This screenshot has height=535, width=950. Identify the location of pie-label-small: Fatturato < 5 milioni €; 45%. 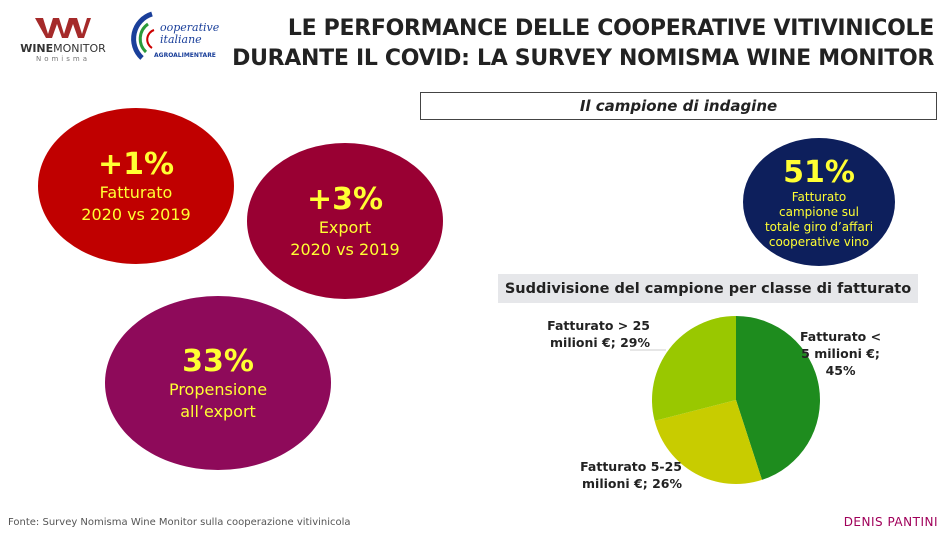
(840, 353).